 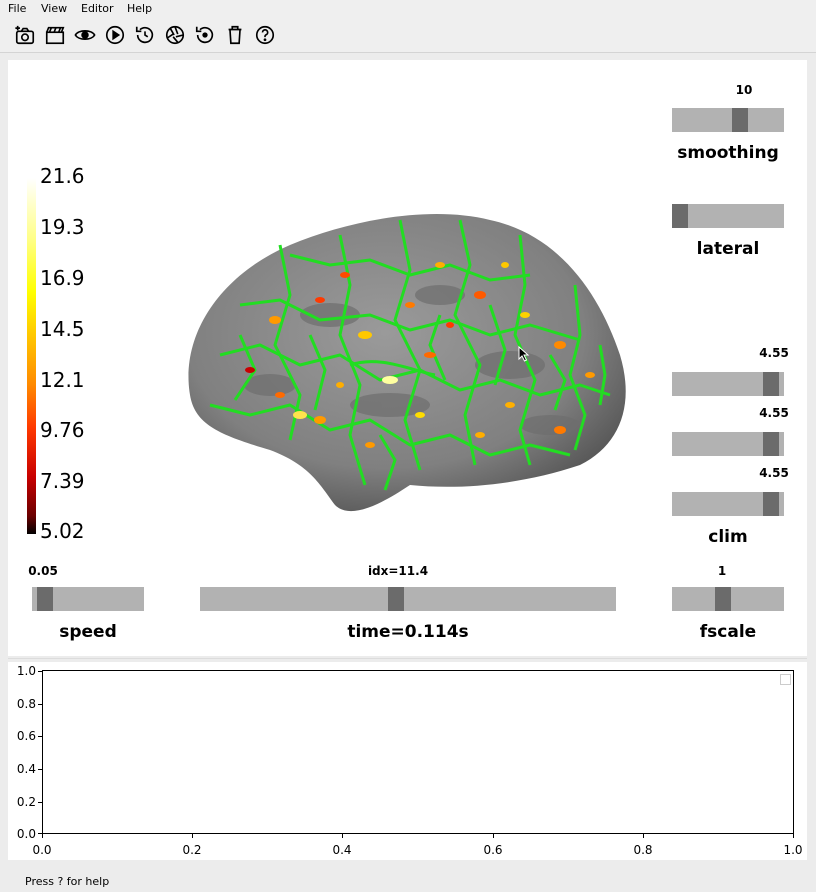 What do you see at coordinates (728, 537) in the screenshot?
I see `clim-label: clim` at bounding box center [728, 537].